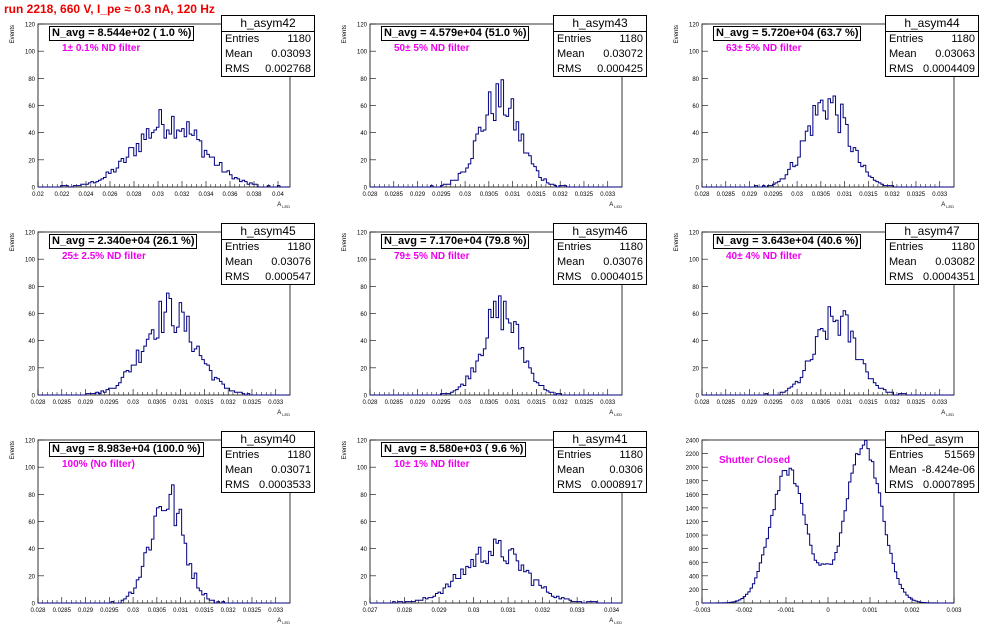 This screenshot has width=996, height=633. Describe the element at coordinates (86, 195) in the screenshot. I see `x-tick-label: 0.024` at that location.